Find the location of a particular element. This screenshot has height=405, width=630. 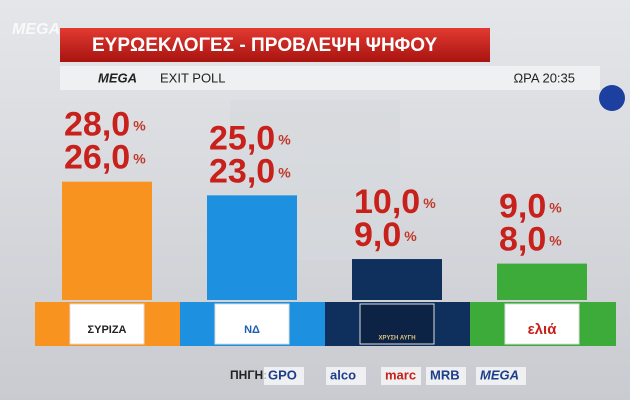

source-logo: alco is located at coordinates (343, 374).